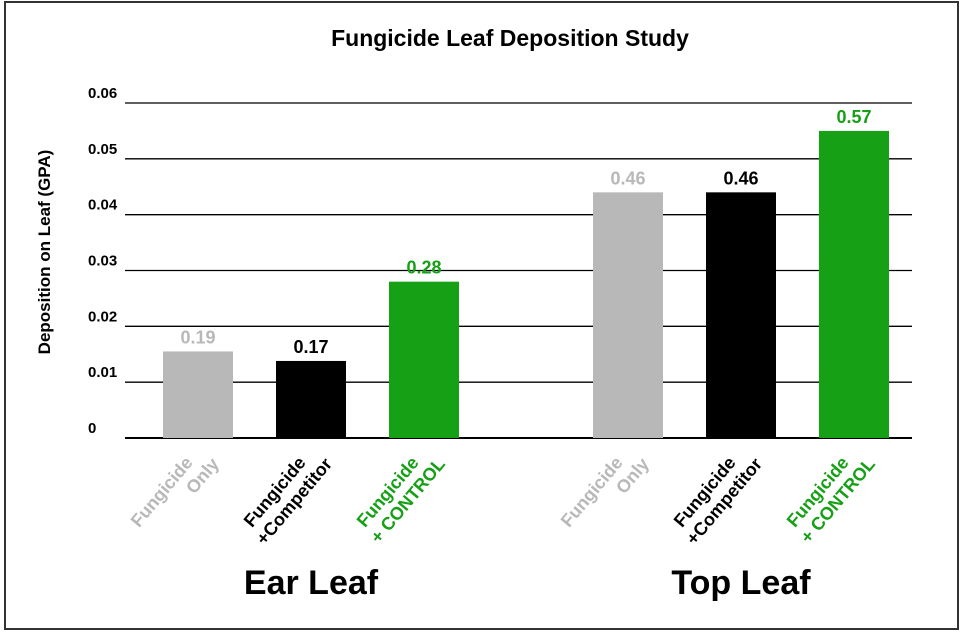  What do you see at coordinates (103, 205) in the screenshot?
I see `y-tick-label: 0.04` at bounding box center [103, 205].